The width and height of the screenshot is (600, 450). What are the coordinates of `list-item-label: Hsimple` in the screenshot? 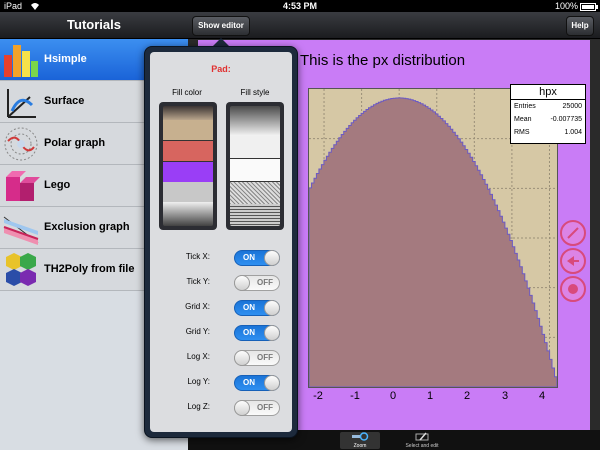 It's located at (65, 59).